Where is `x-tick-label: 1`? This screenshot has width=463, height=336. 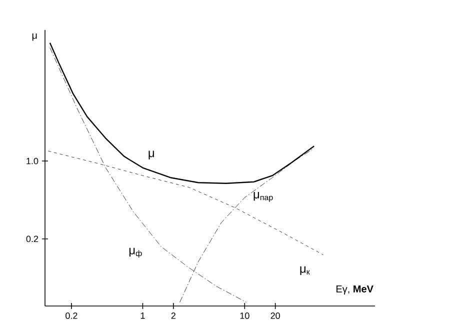
x-tick-label: 1 is located at coordinates (142, 315).